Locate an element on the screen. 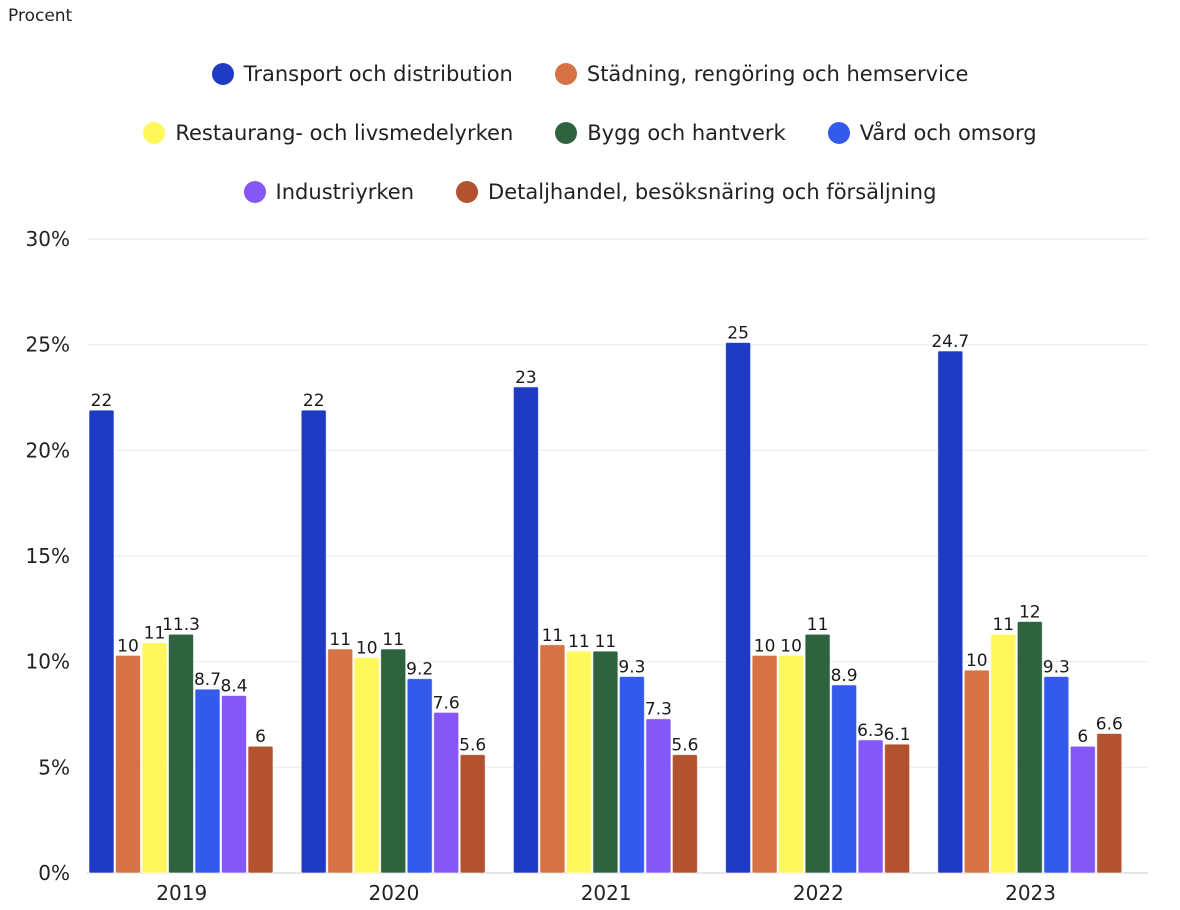 The image size is (1180, 910). data-label: 7.3 is located at coordinates (658, 710).